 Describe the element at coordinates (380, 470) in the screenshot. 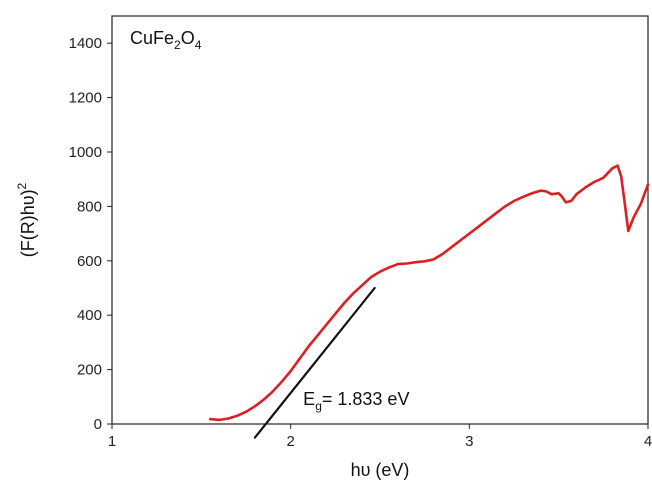

I see `x-axis-label: hυ (eV)` at that location.